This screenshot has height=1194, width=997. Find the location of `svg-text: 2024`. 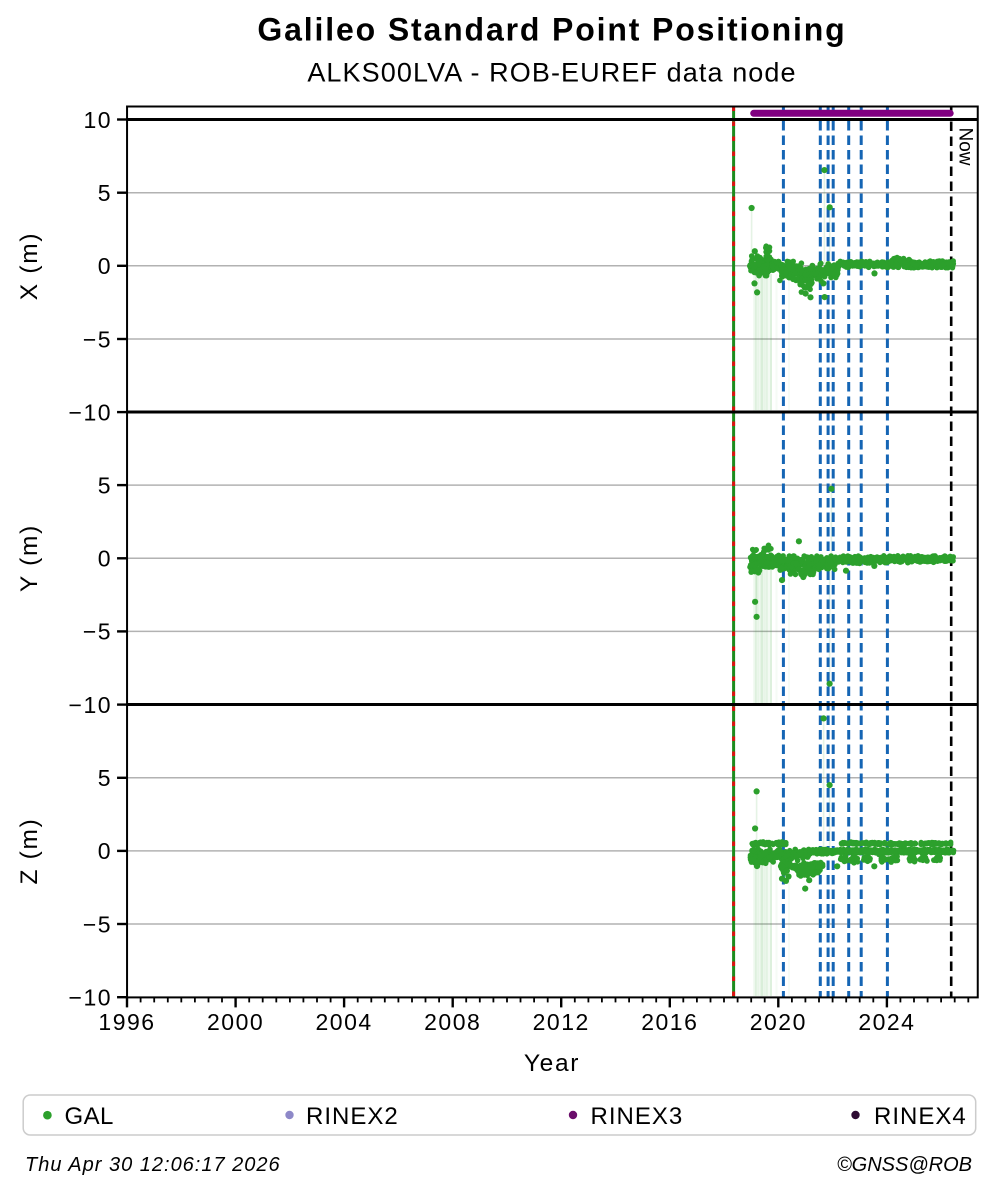

svg-text: 2024 is located at coordinates (886, 1022).